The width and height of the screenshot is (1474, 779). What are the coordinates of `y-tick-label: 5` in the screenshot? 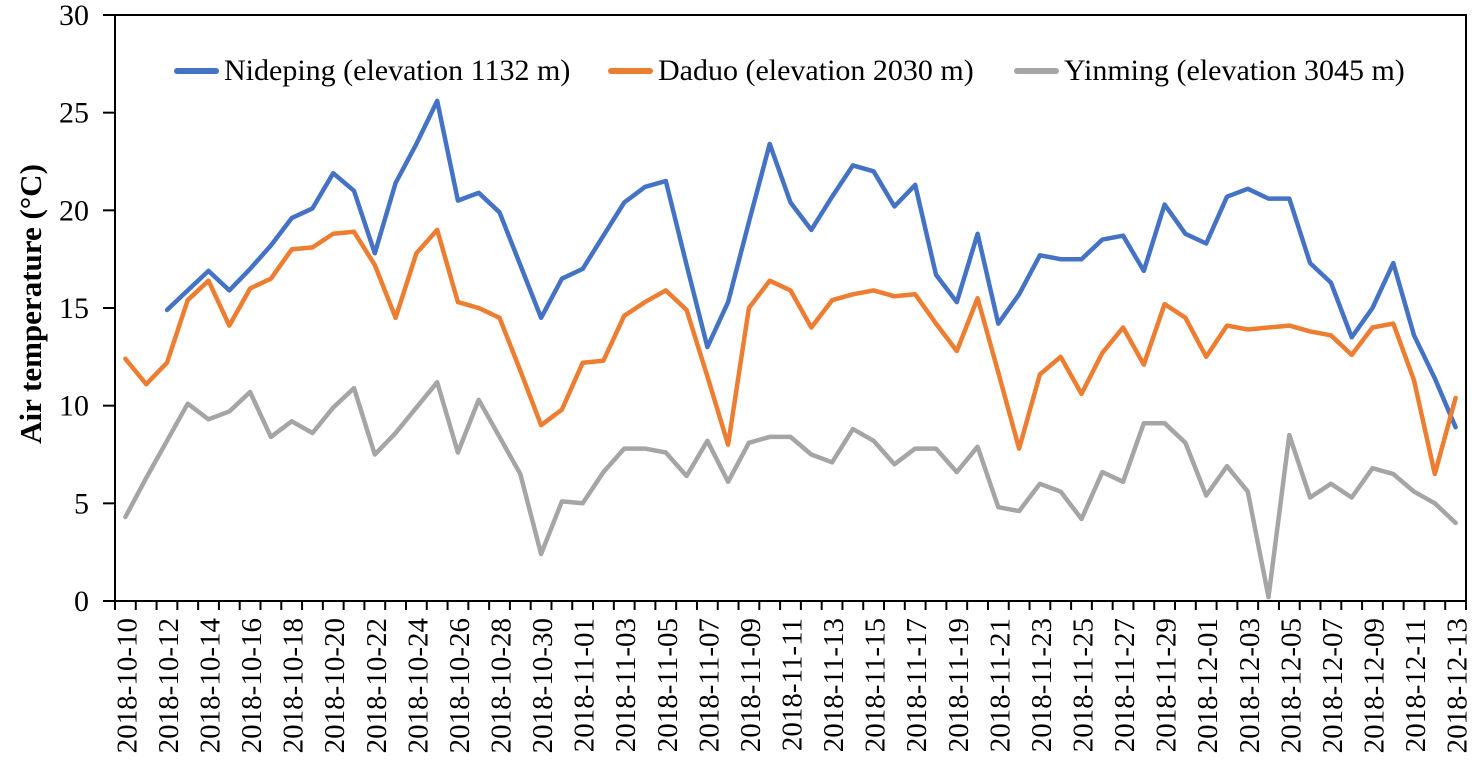 It's located at (81, 503).